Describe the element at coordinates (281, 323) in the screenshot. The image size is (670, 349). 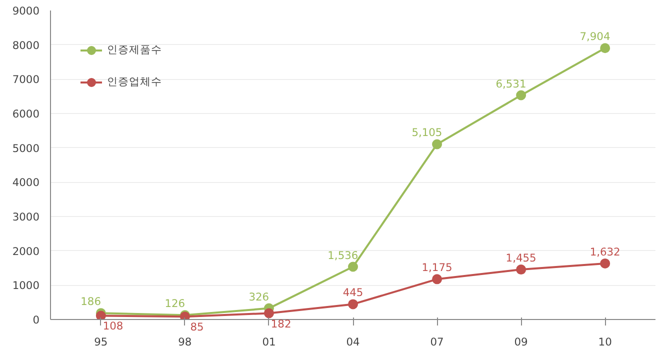
I see `data-label: 182` at that location.